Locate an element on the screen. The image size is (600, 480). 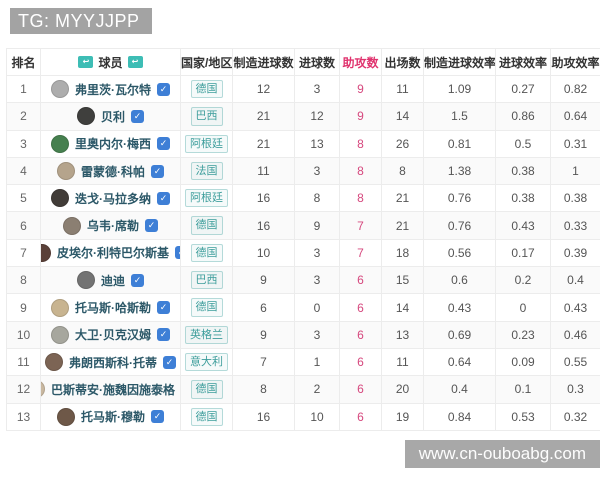
assists-cell: 8 is located at coordinates (360, 198).